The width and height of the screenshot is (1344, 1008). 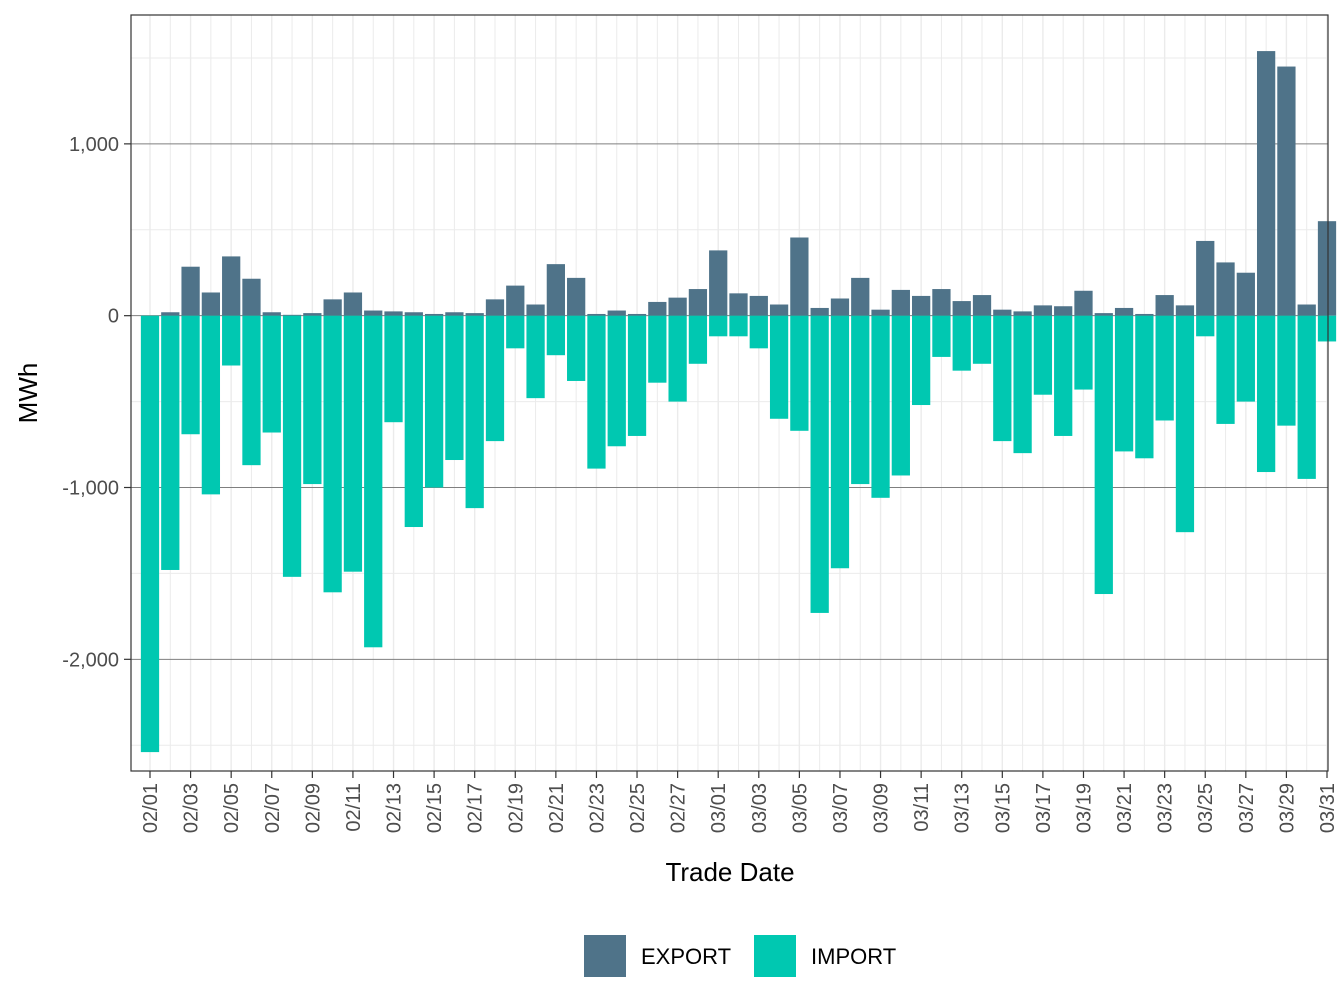 What do you see at coordinates (605, 956) in the screenshot?
I see `legend-swatch-export` at bounding box center [605, 956].